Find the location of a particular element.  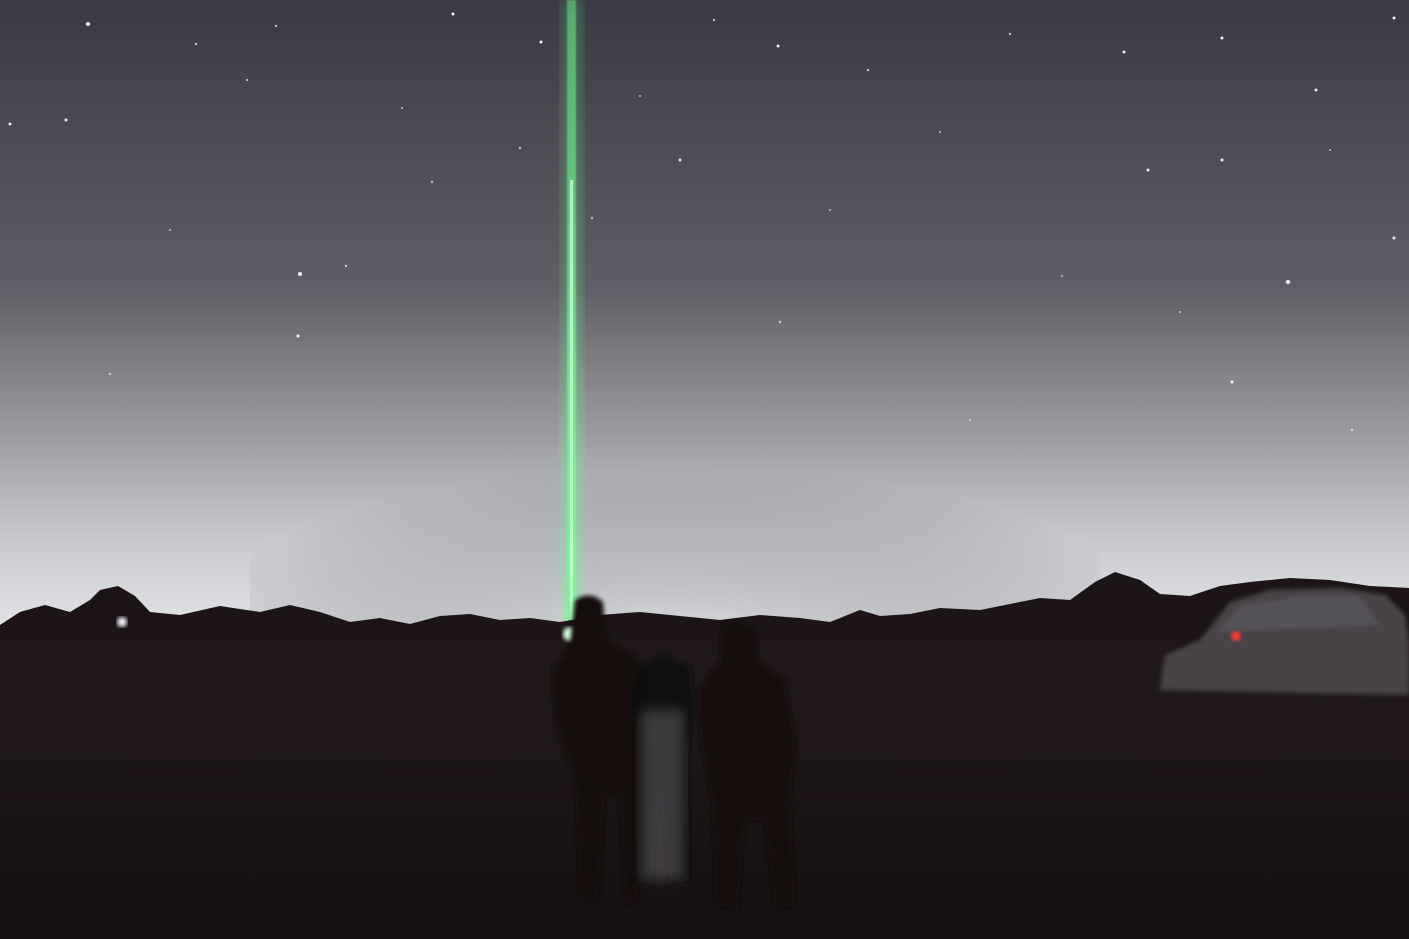

laser-beam is located at coordinates (572, 316).